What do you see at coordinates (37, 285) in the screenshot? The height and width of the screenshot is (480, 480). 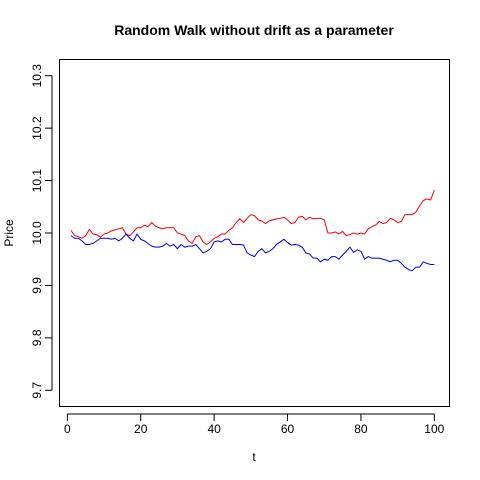 I see `y-tick-label: 9.9` at bounding box center [37, 285].